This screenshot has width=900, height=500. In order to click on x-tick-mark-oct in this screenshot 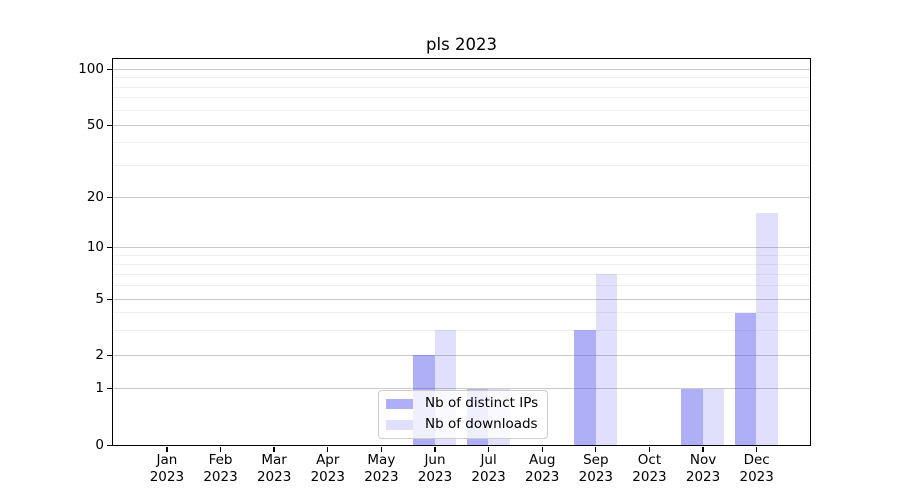, I will do `click(649, 449)`.